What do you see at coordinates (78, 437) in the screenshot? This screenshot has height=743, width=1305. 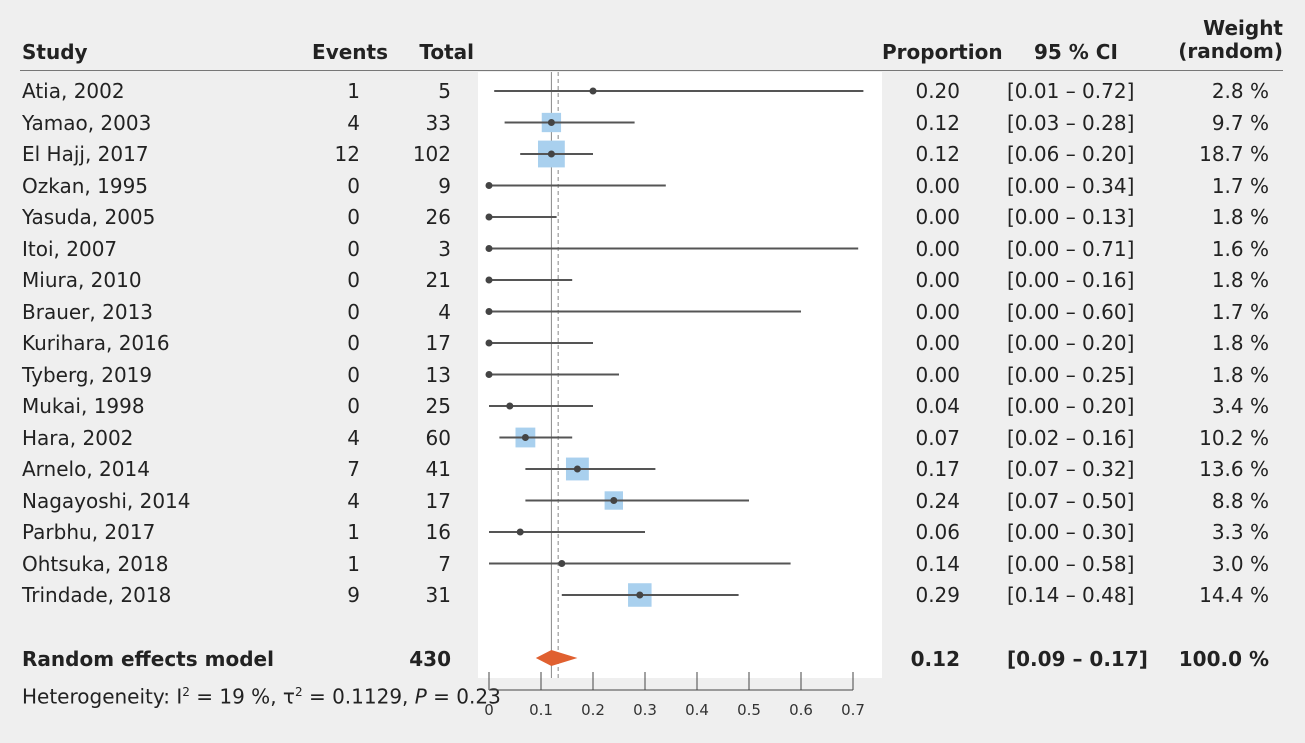 I see `study-name: Hara, 2002` at bounding box center [78, 437].